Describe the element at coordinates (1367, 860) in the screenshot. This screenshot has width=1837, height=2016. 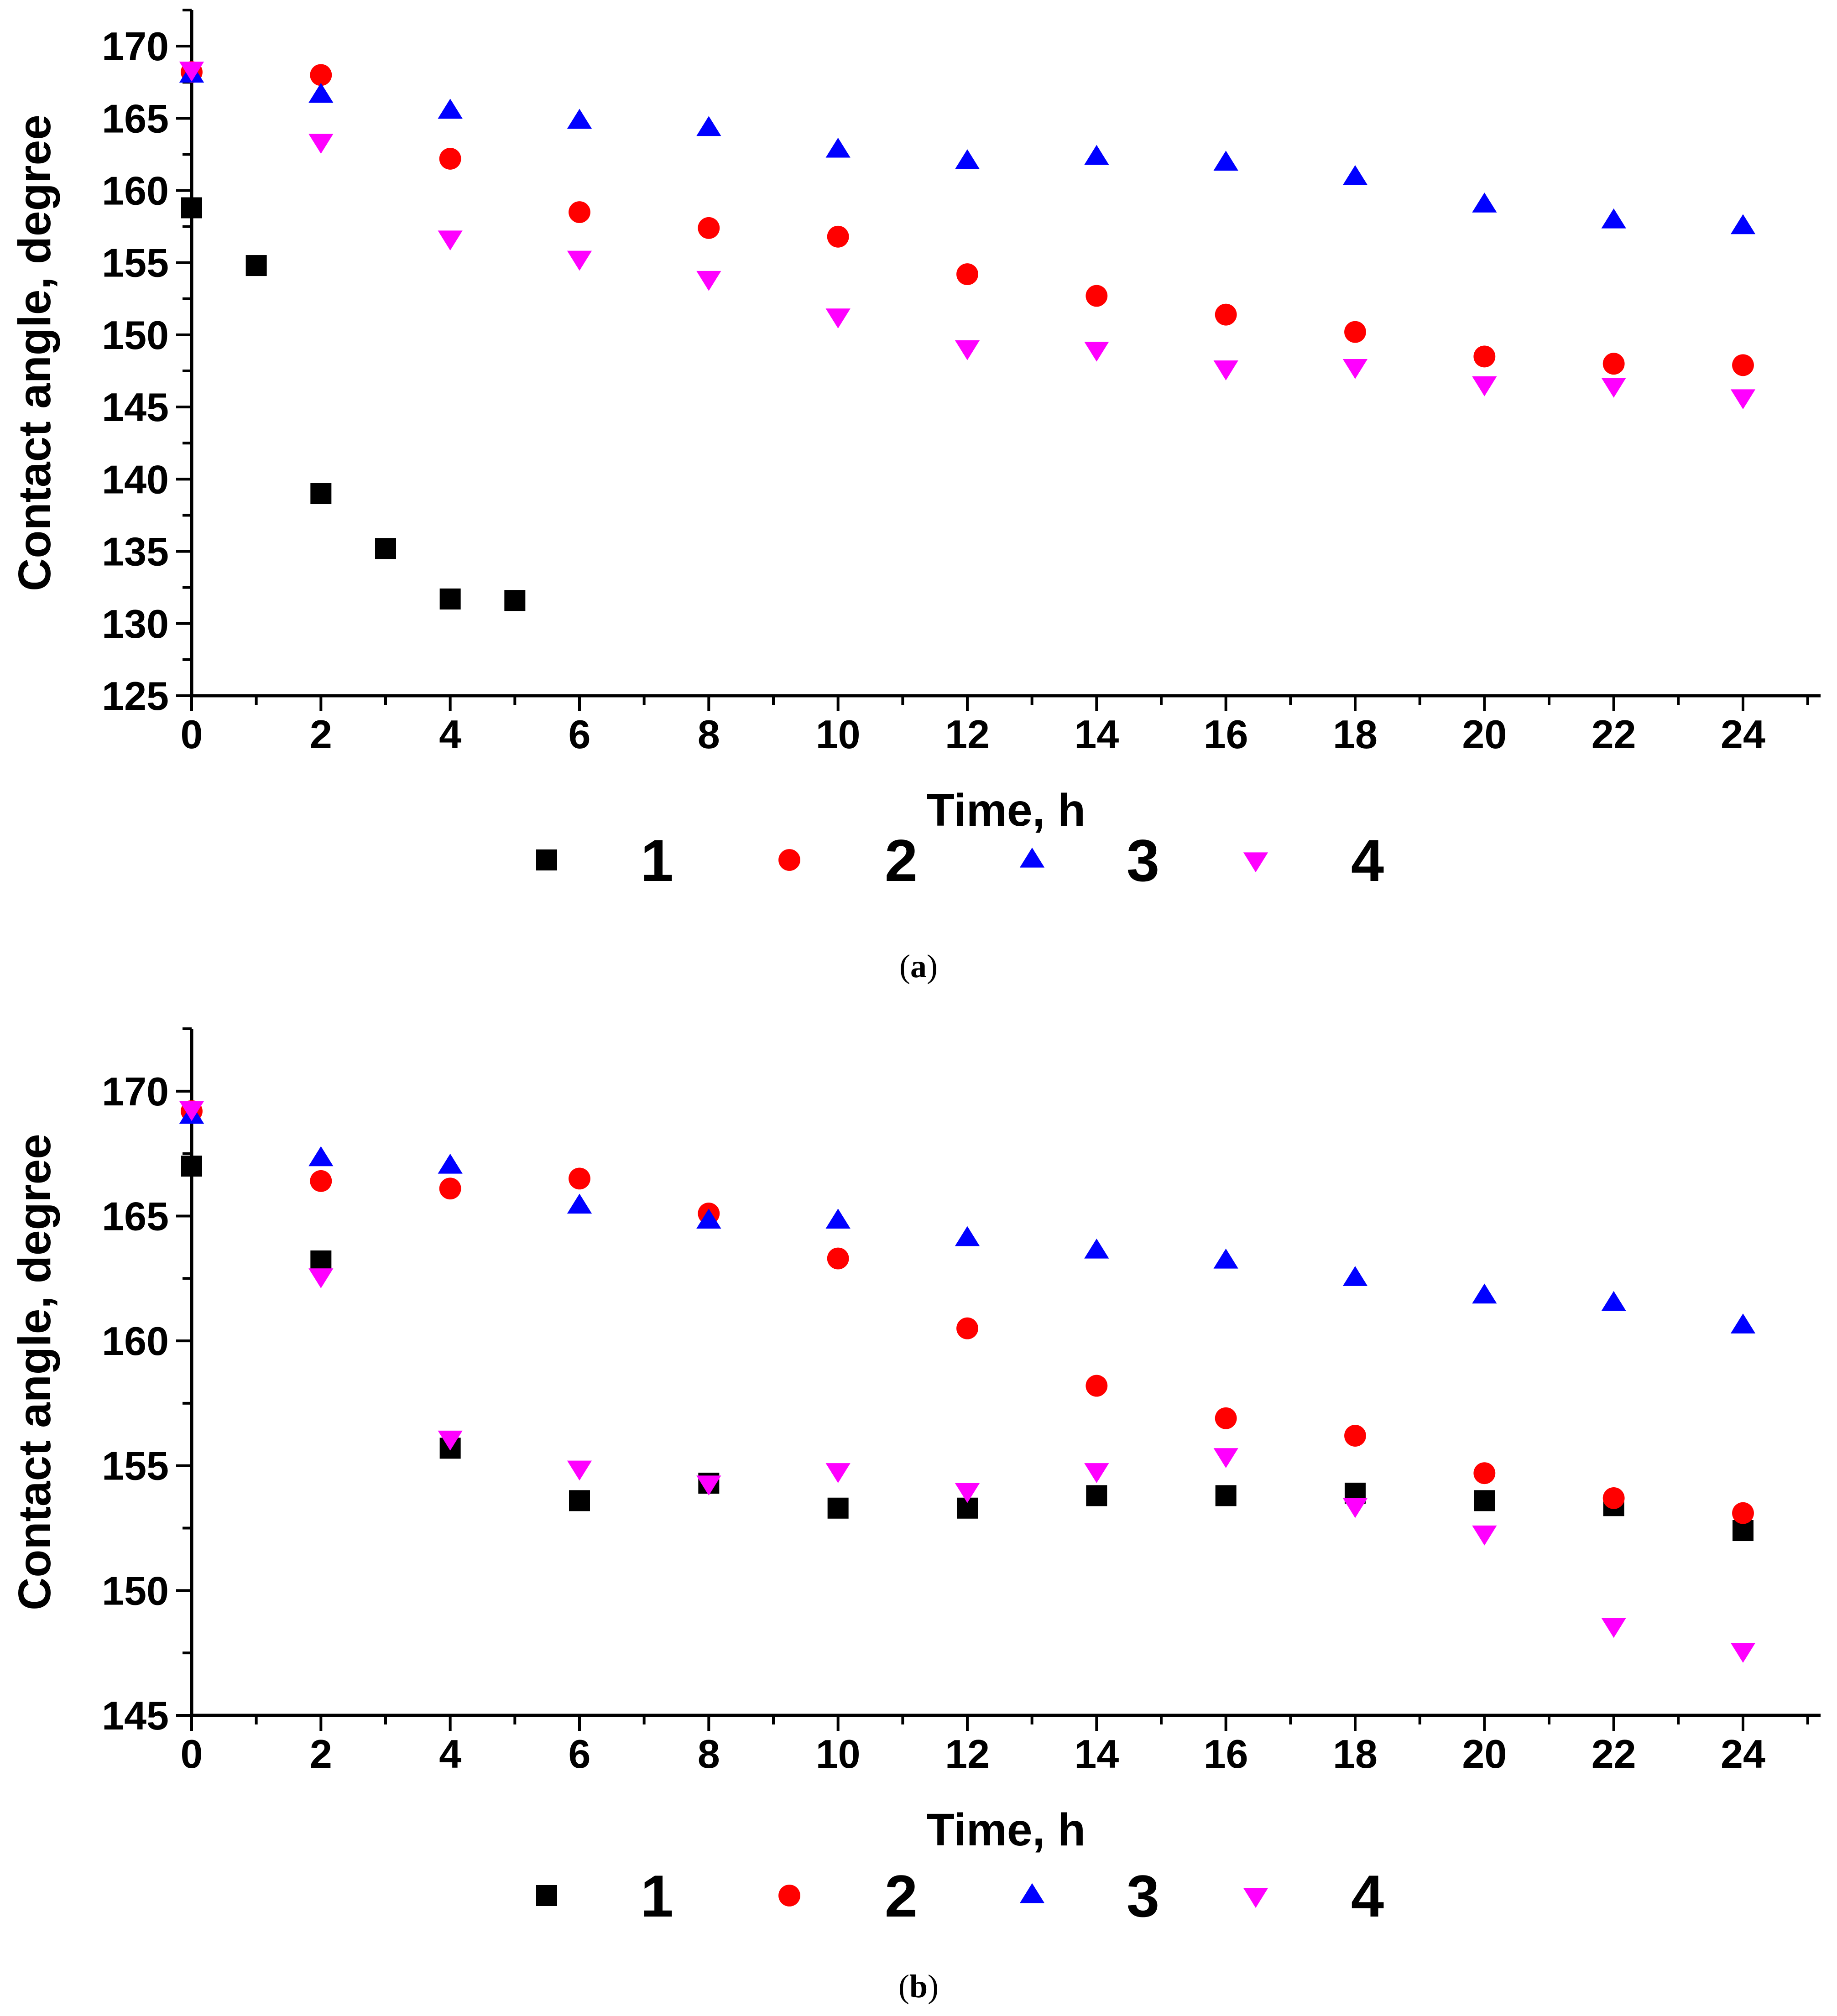
I see `legend-label-4: 4` at that location.